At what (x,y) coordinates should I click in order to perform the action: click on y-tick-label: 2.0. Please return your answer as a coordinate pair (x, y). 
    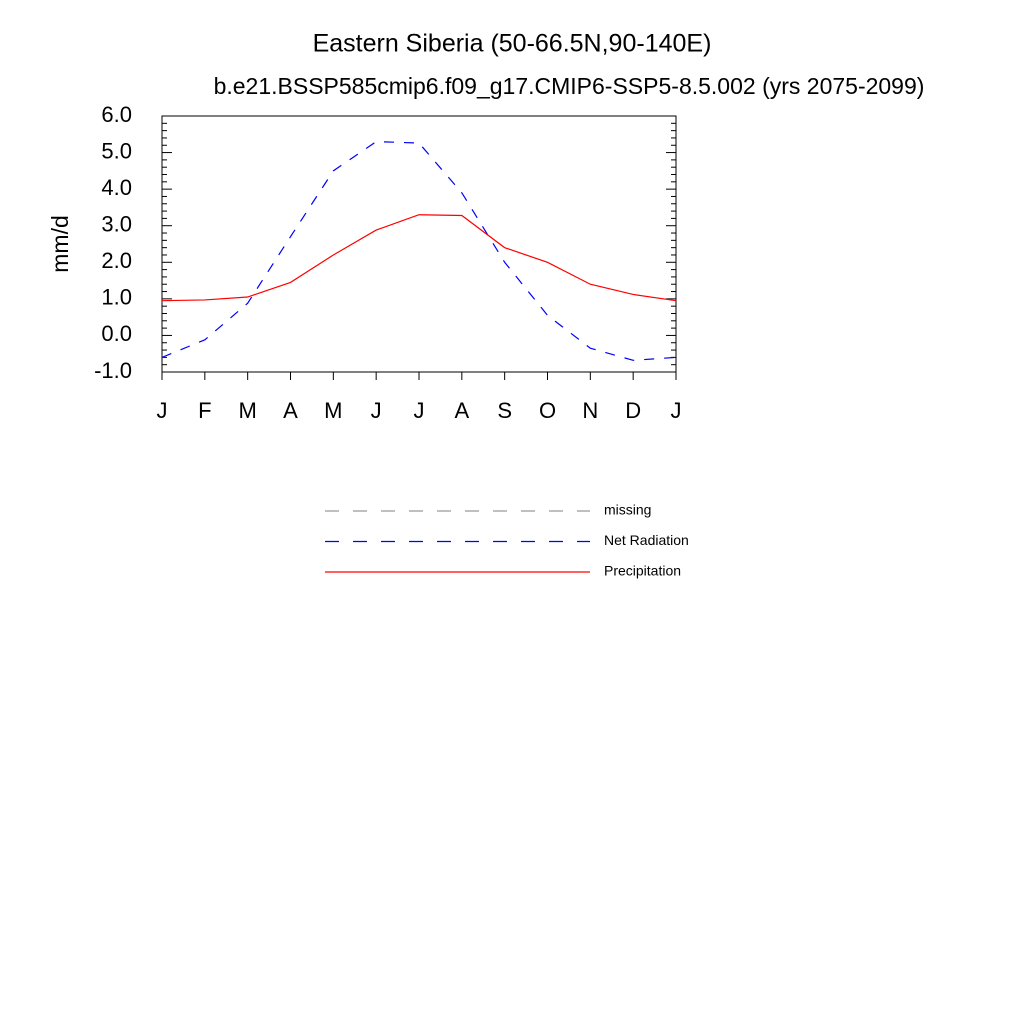
    Looking at the image, I should click on (116, 260).